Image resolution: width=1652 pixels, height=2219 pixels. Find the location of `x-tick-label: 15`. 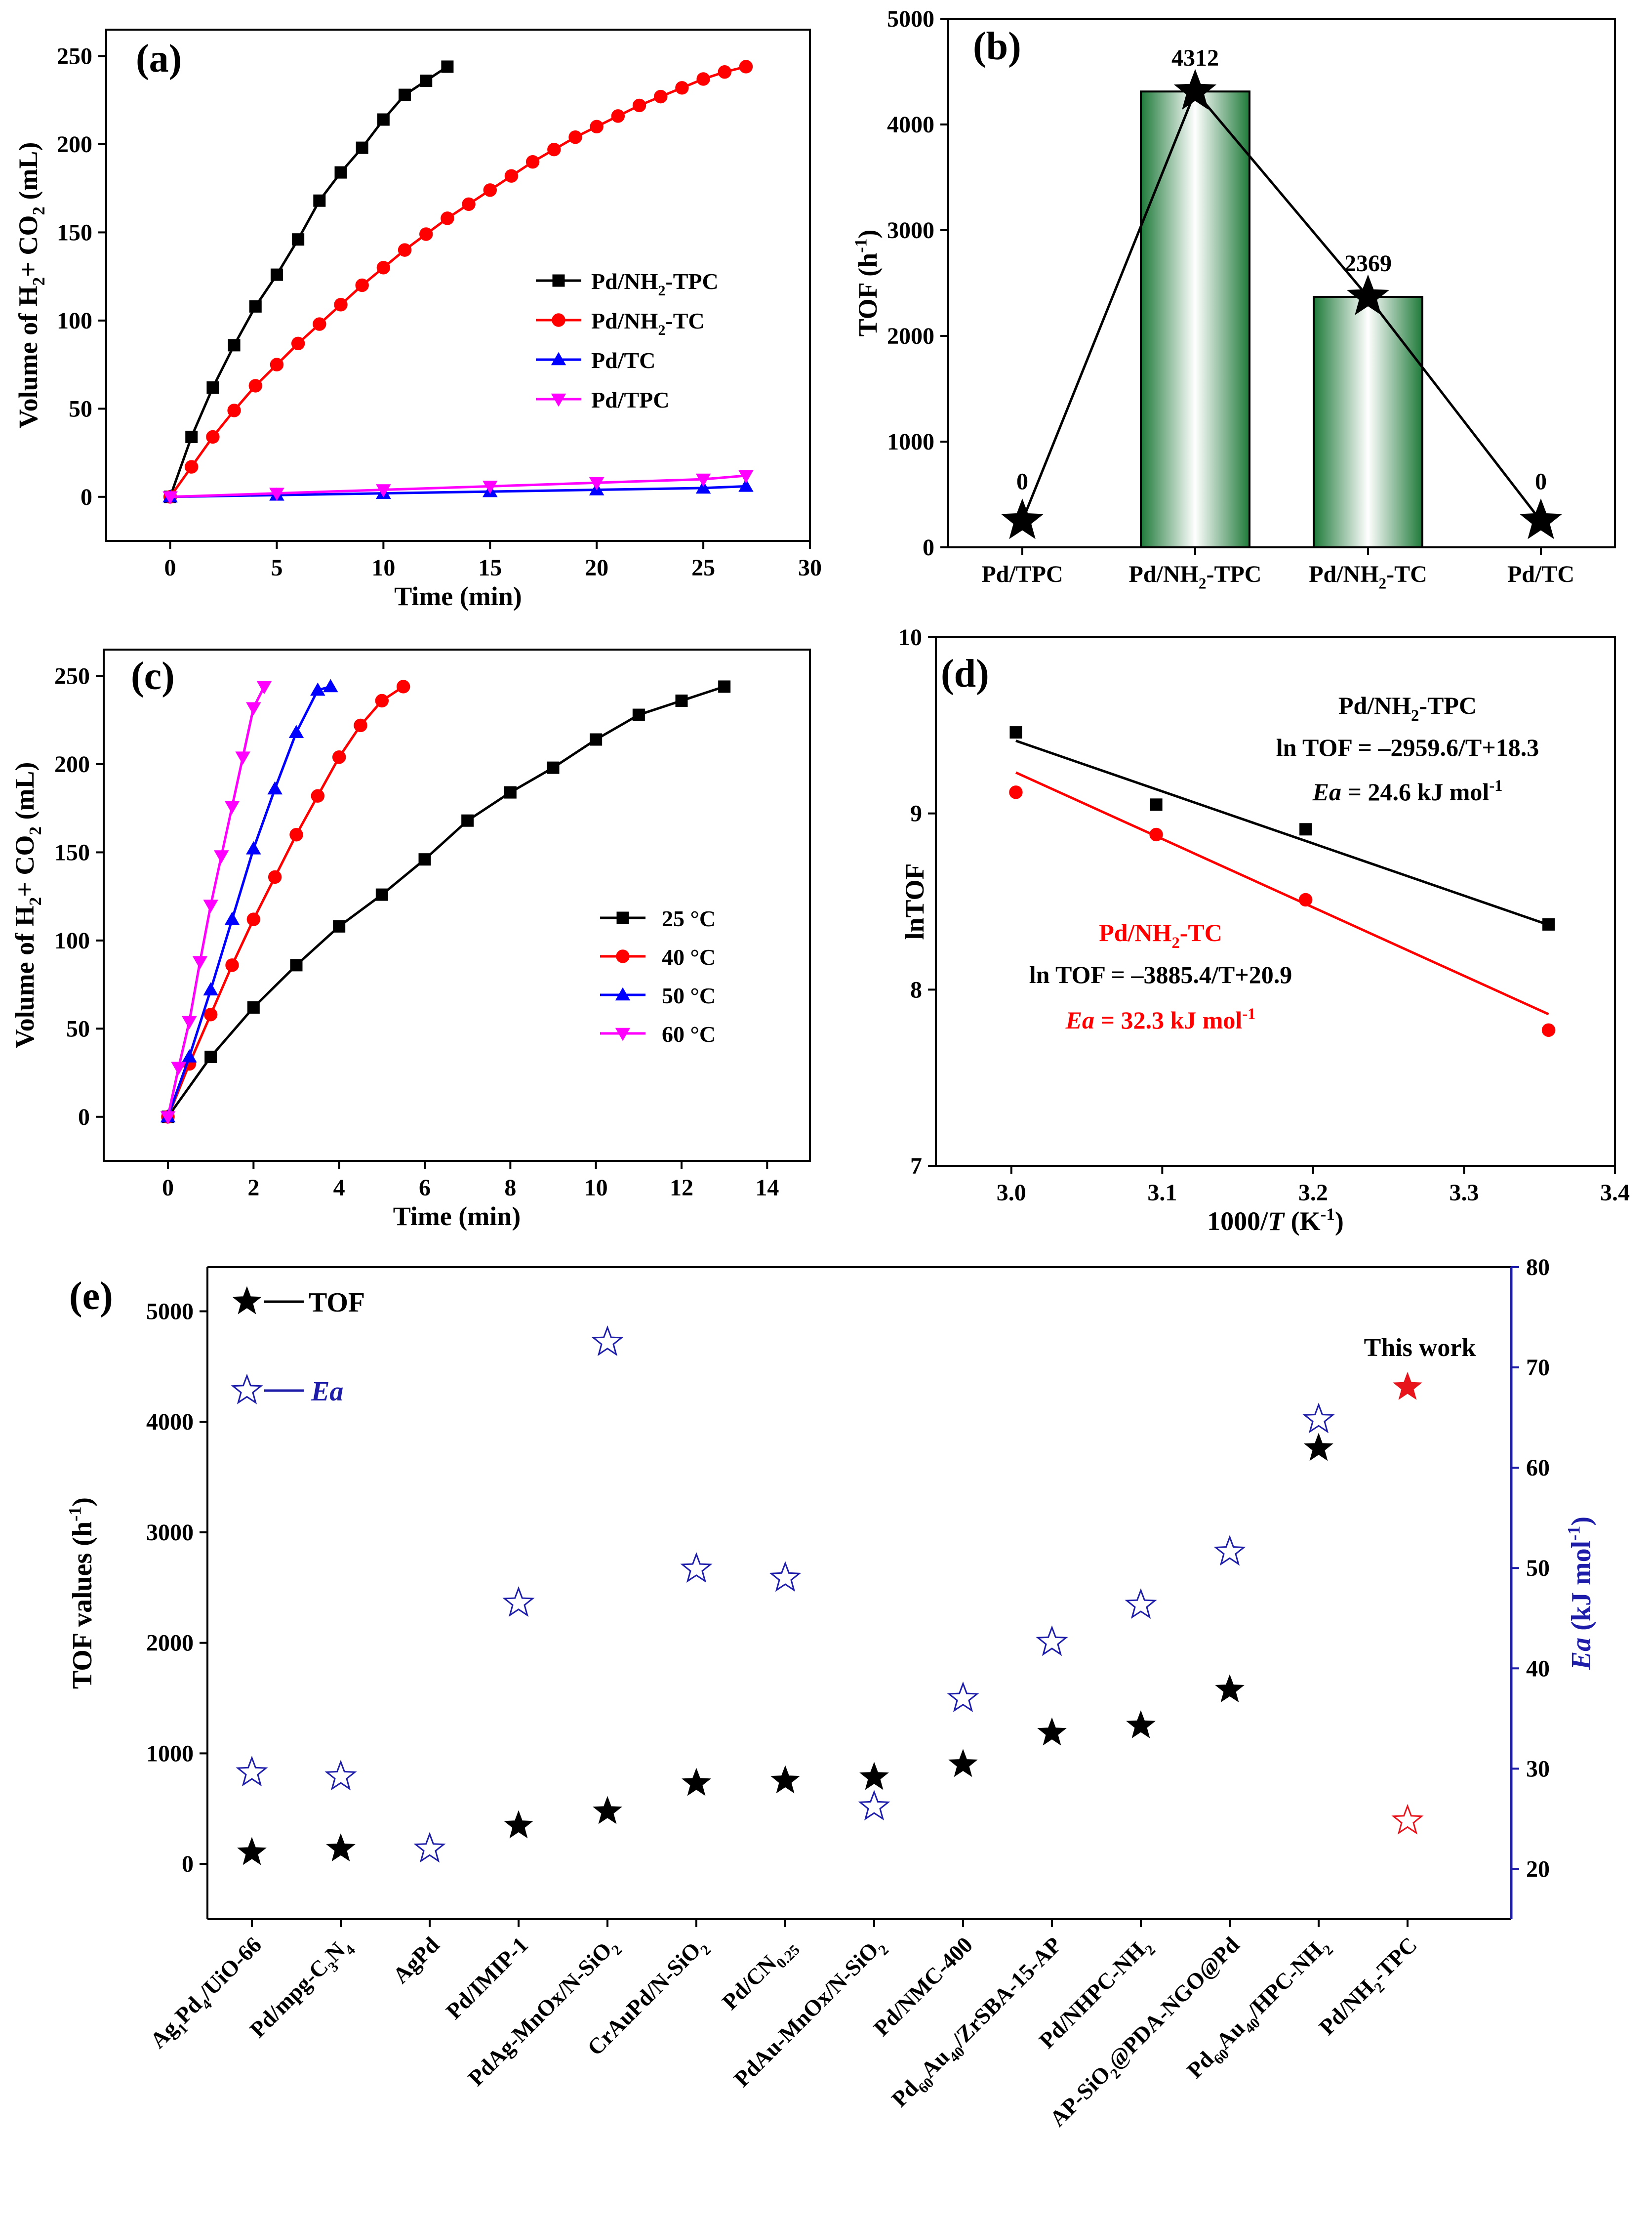

x-tick-label: 15 is located at coordinates (490, 568).